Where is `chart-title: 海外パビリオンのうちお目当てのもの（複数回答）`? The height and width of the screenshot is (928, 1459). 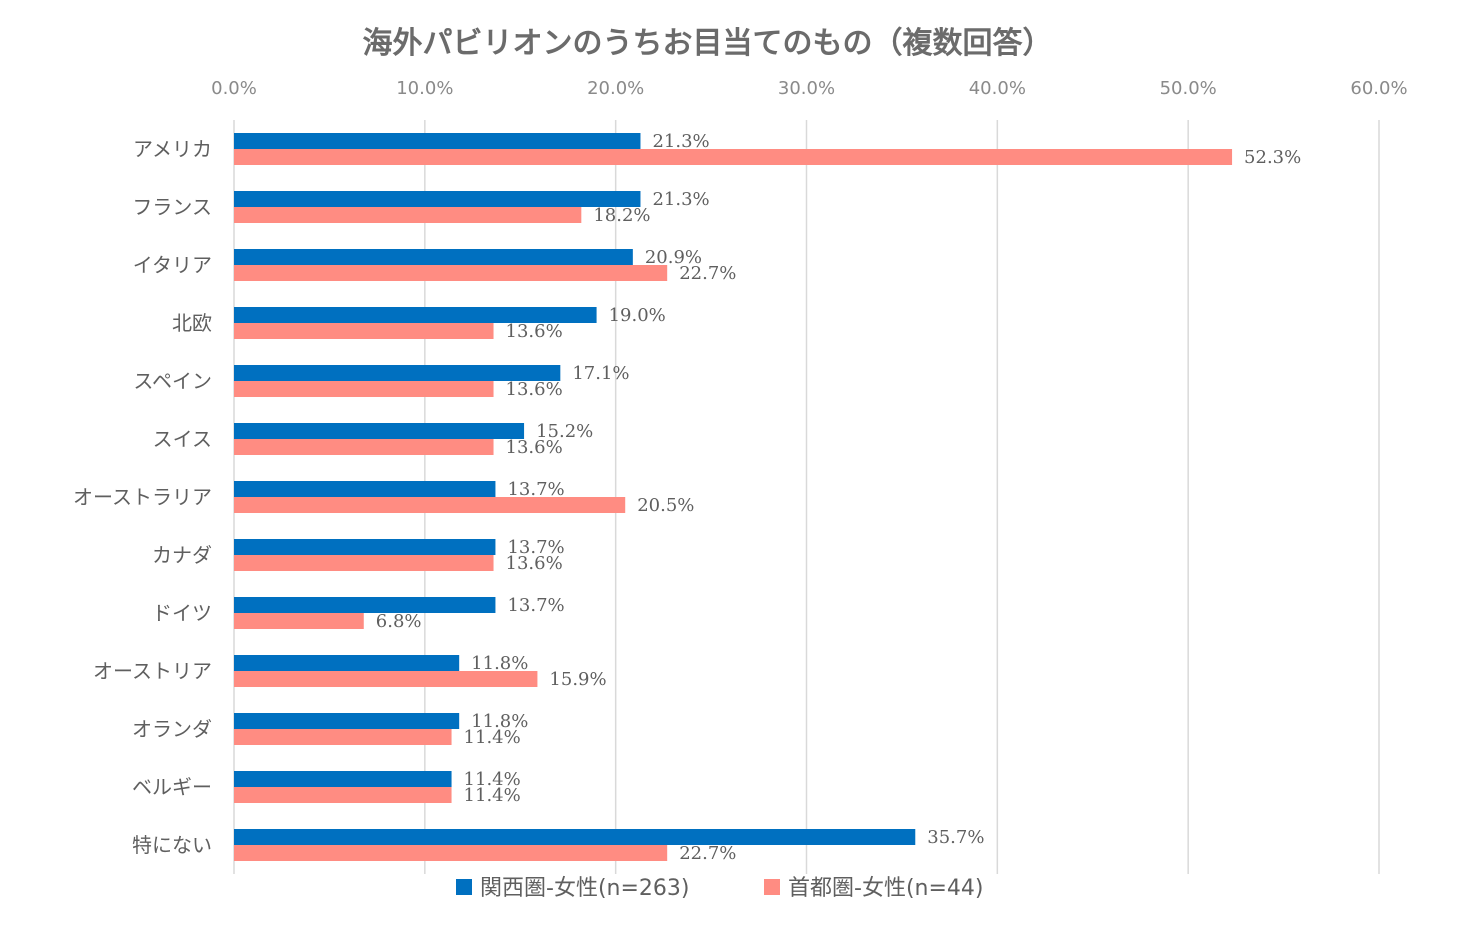 chart-title: 海外パビリオンのうちお目当てのもの（複数回答） is located at coordinates (707, 43).